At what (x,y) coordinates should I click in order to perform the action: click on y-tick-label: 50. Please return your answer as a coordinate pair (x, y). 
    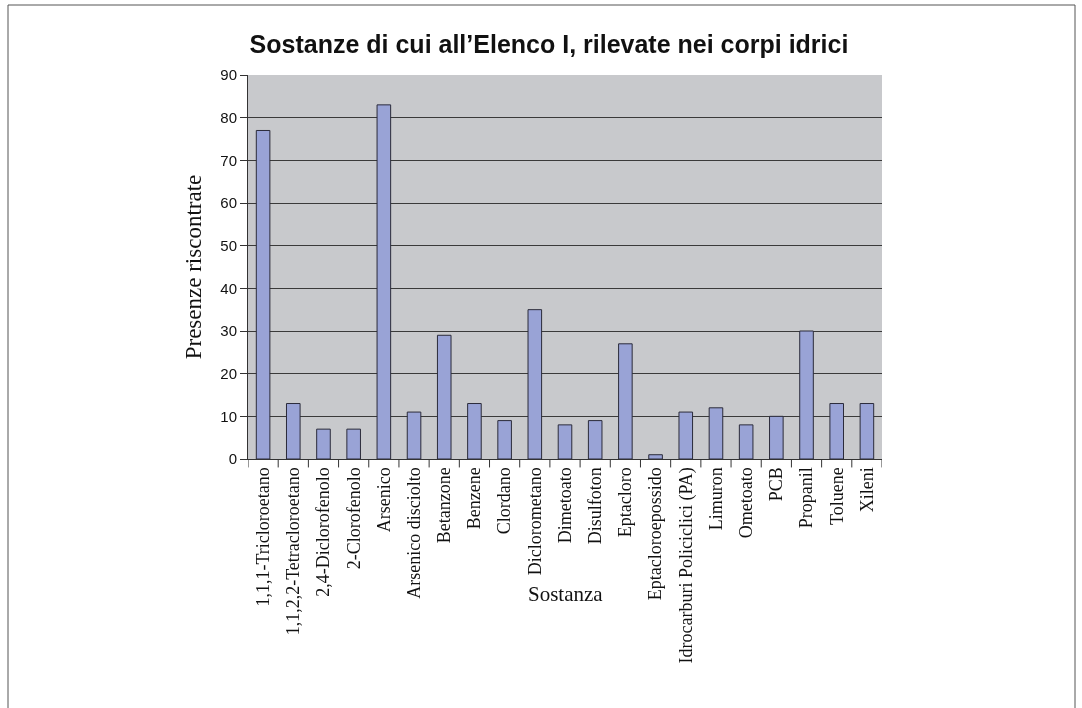
    Looking at the image, I should click on (228, 245).